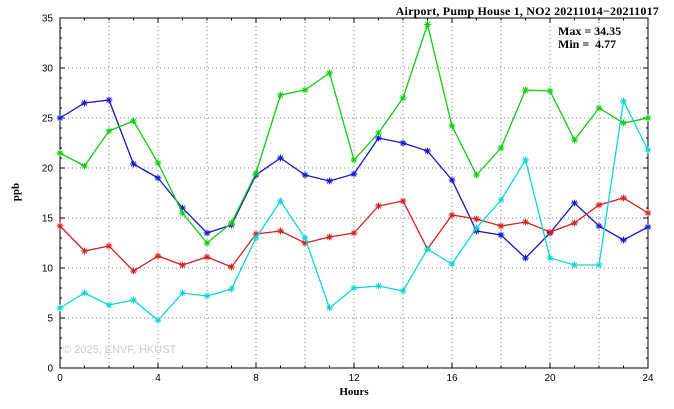 The width and height of the screenshot is (674, 409). Describe the element at coordinates (587, 44) in the screenshot. I see `min-value-label: Min = 4.77` at that location.